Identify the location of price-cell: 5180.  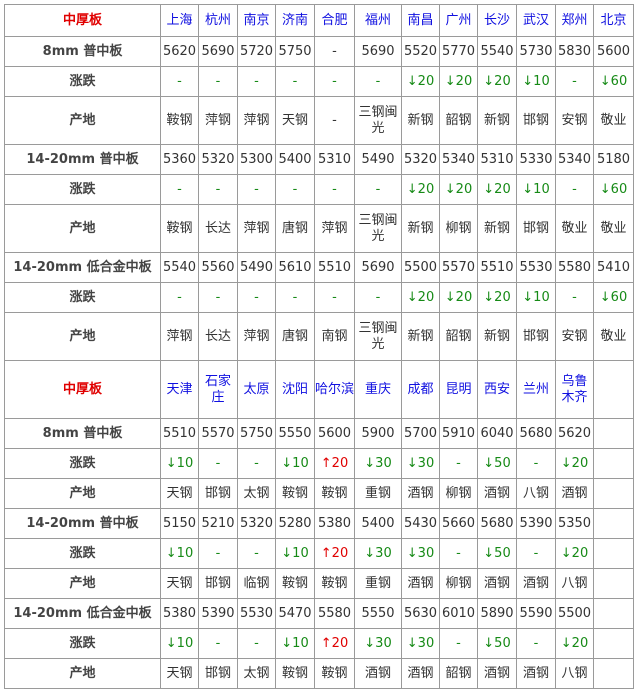
(613, 159).